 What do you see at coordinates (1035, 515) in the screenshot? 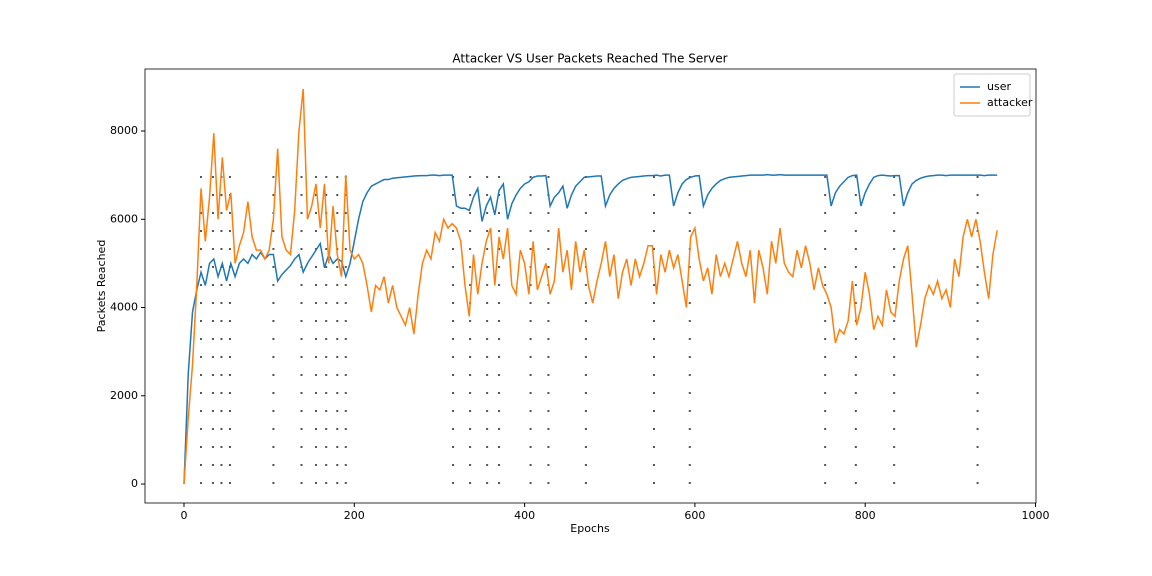
I see `x-tick-label: 1000` at bounding box center [1035, 515].